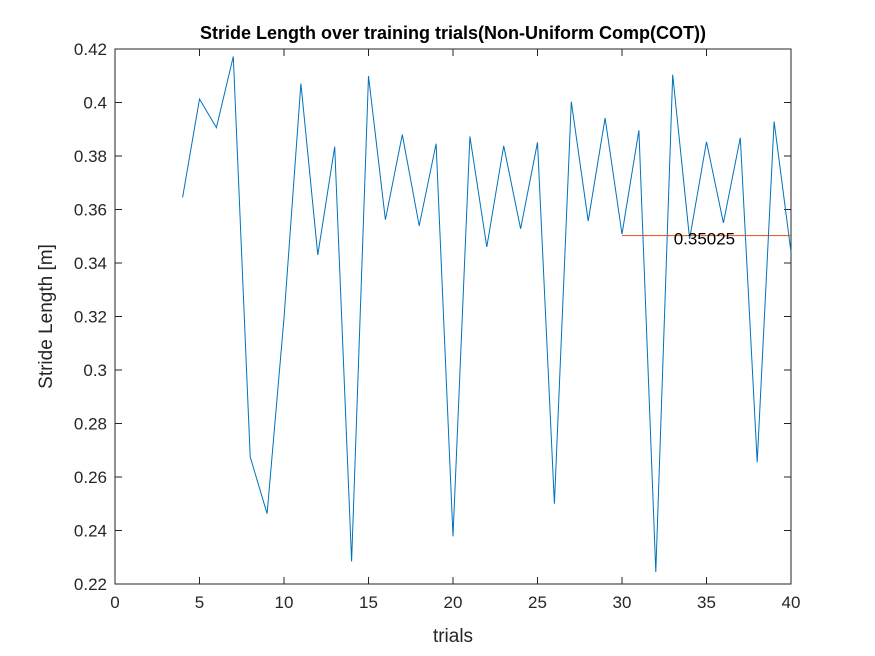  I want to click on x-tick-label: 5, so click(199, 602).